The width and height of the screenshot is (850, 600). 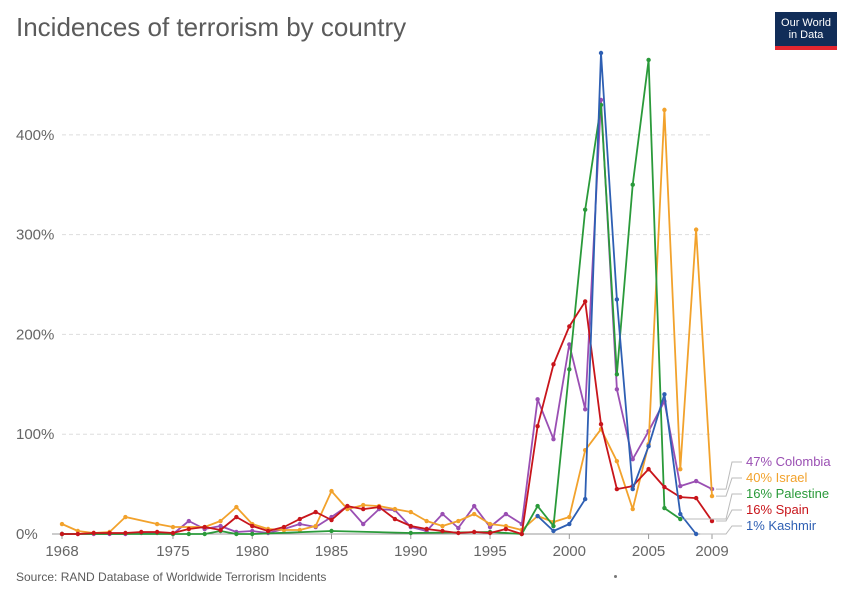 What do you see at coordinates (777, 509) in the screenshot?
I see `legend-label-spain: 16% Spain` at bounding box center [777, 509].